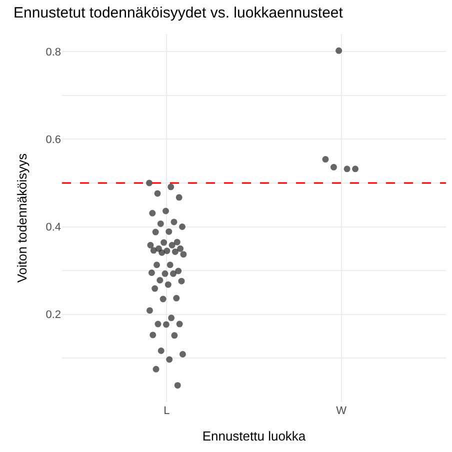  What do you see at coordinates (53, 52) in the screenshot?
I see `y-tick-label: 0.8` at bounding box center [53, 52].